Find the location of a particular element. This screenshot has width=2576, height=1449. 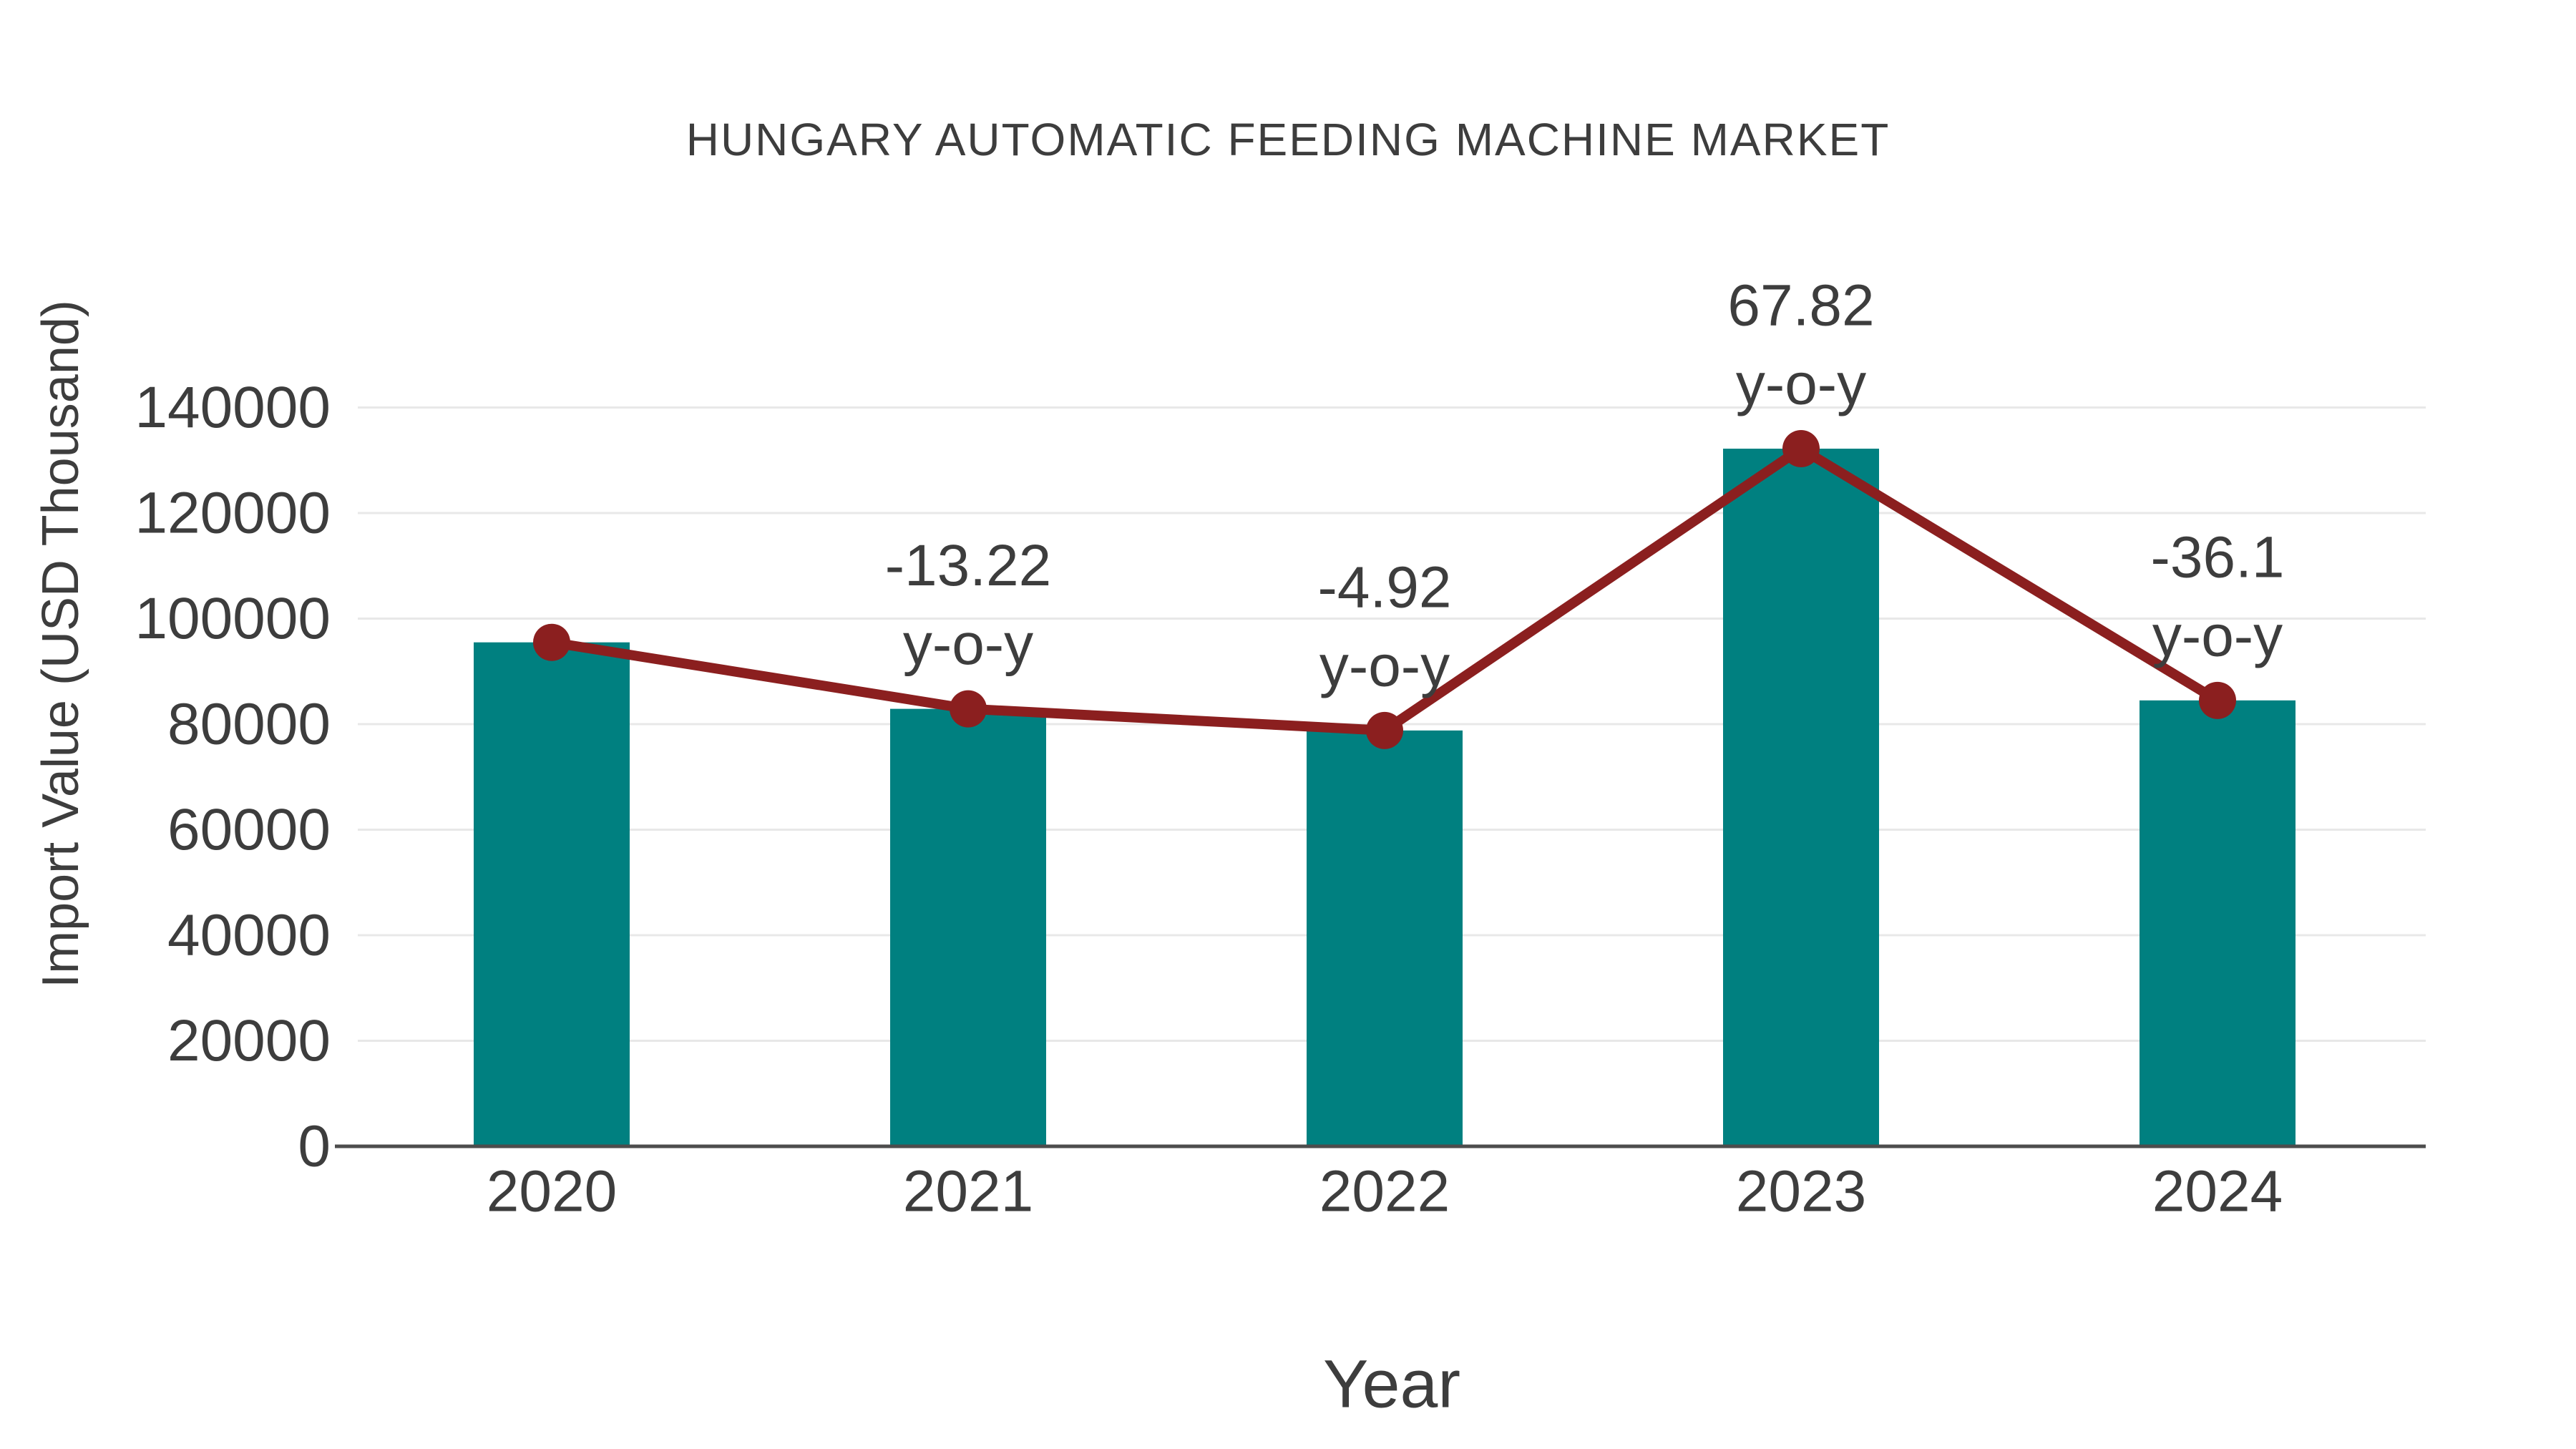

bar-2024 is located at coordinates (2218, 923).